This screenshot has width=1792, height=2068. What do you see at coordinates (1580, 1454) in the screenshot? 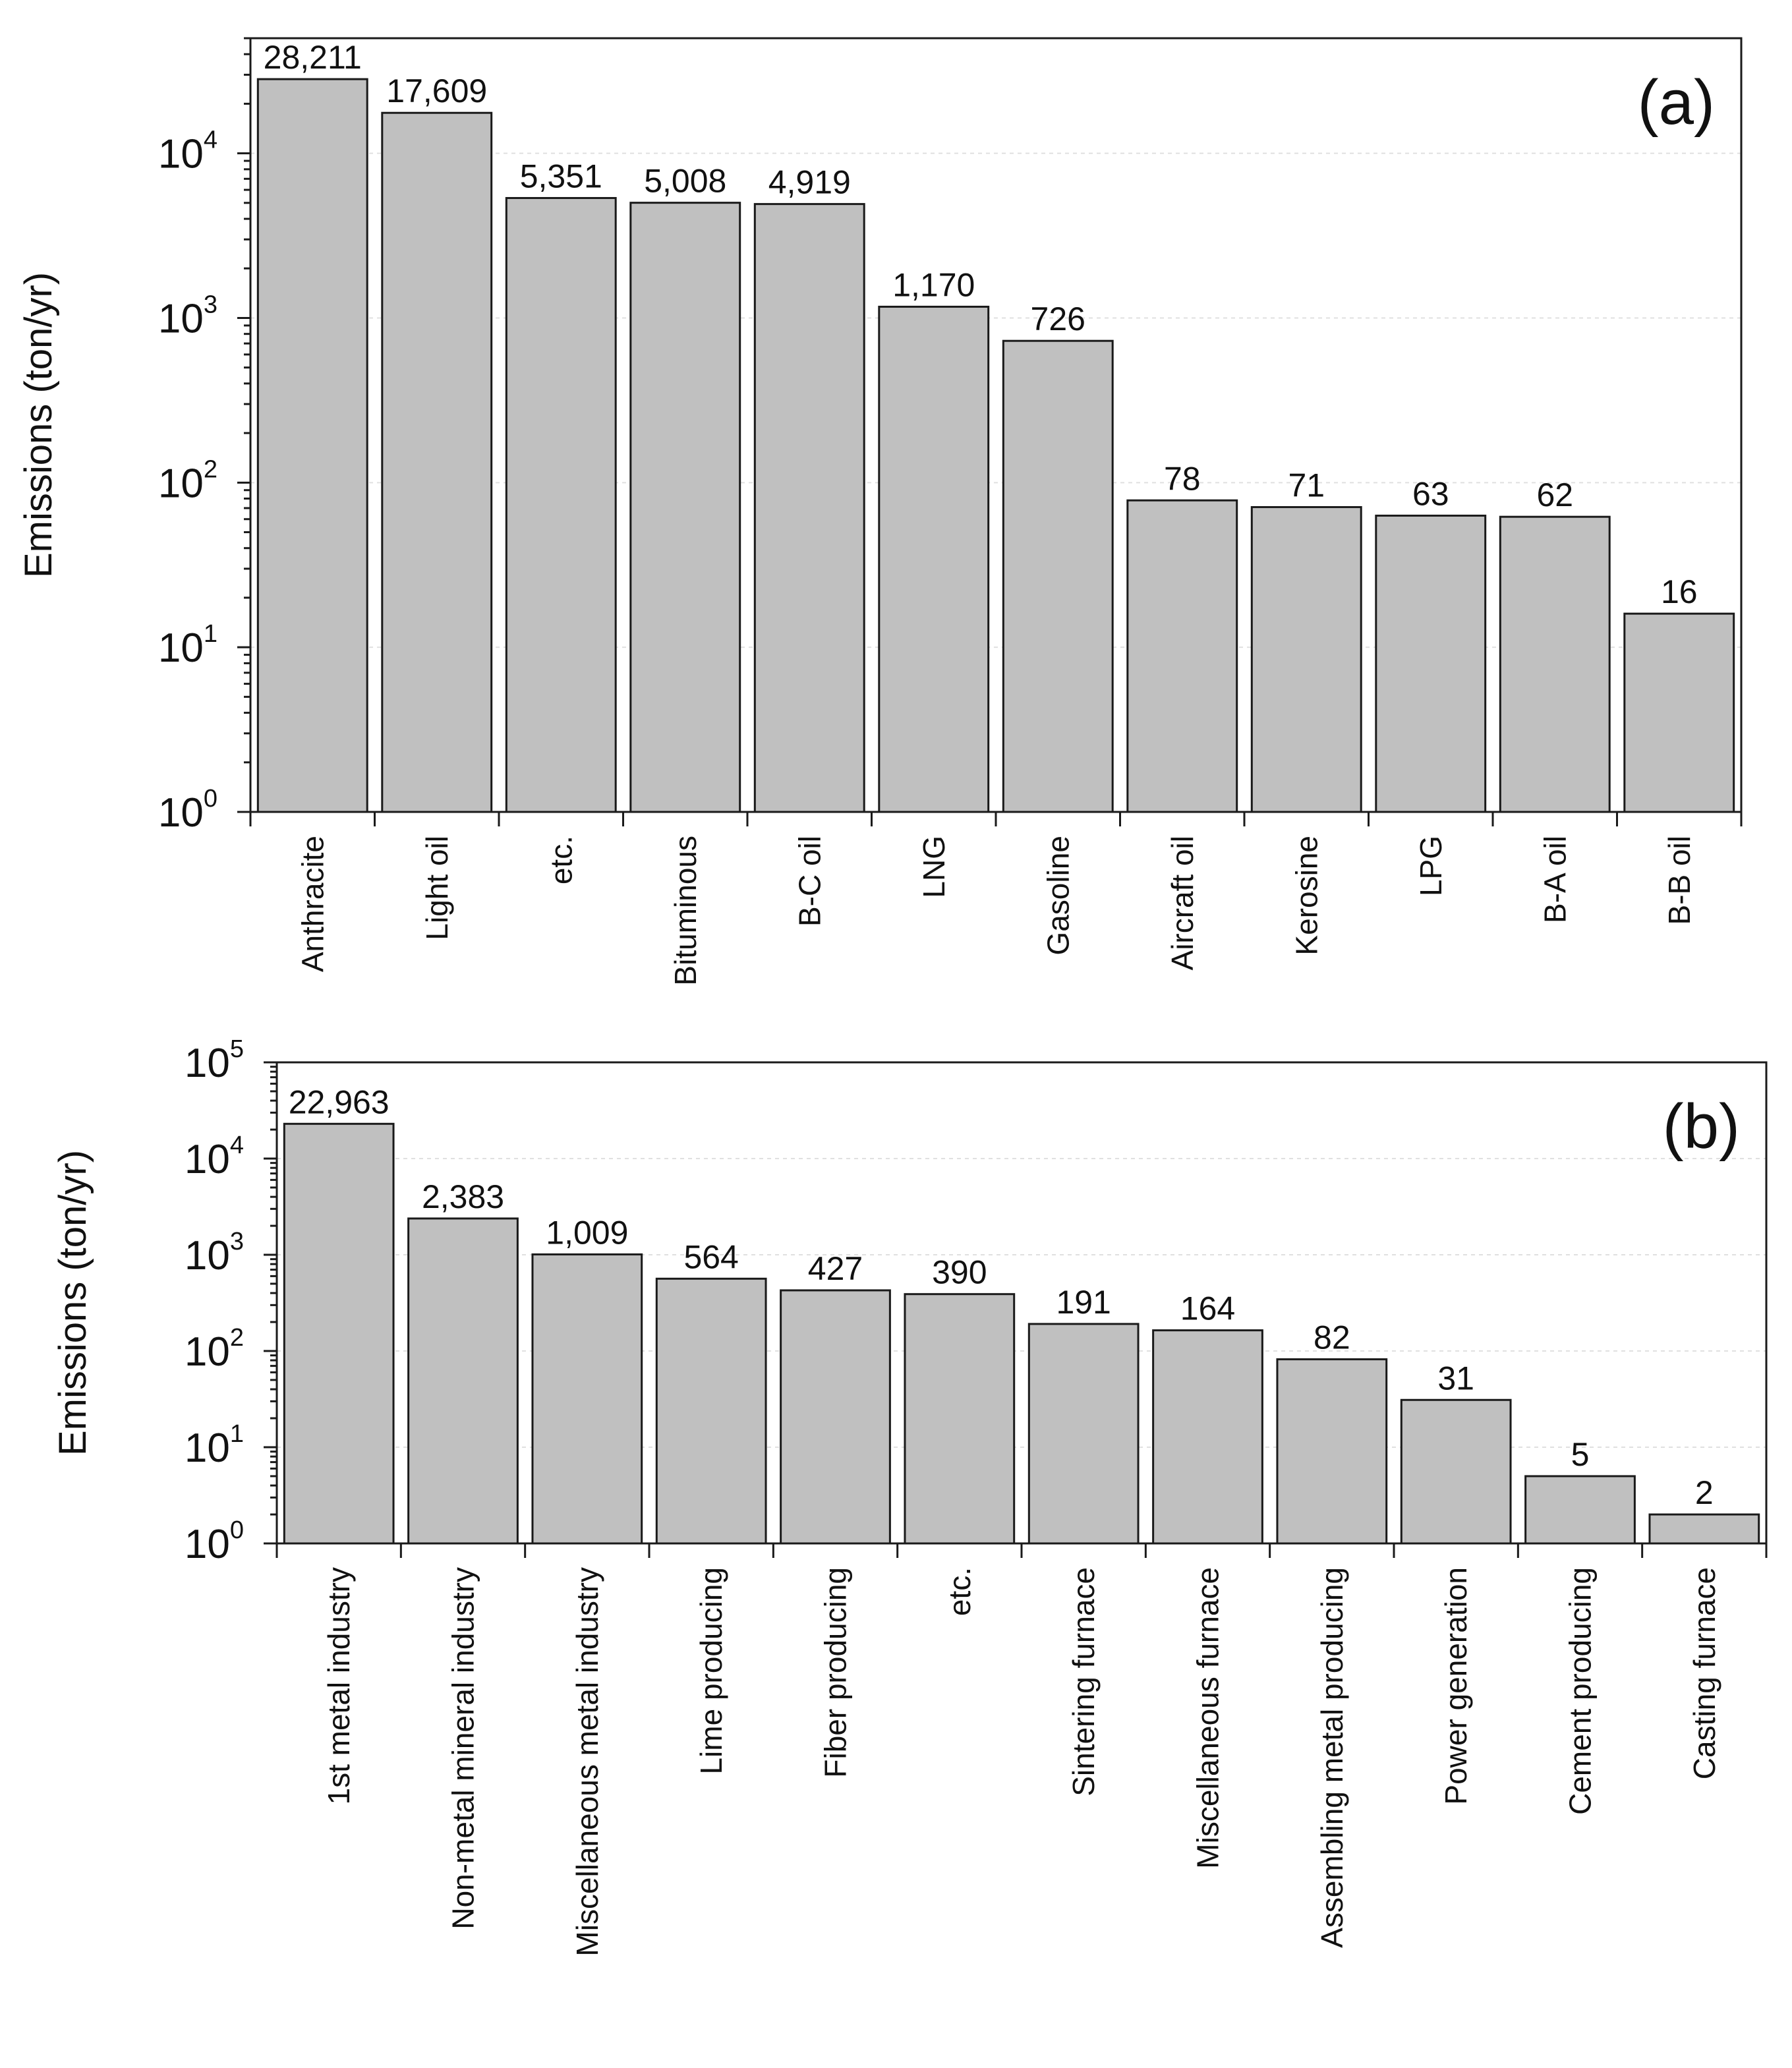
I see `data-label: 5` at bounding box center [1580, 1454].